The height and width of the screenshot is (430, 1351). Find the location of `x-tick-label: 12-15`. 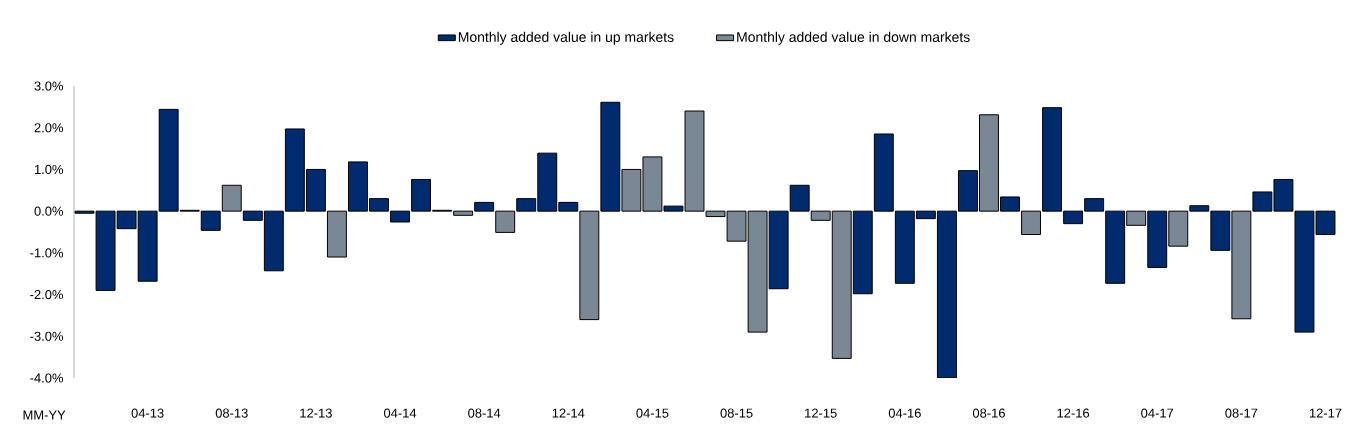

x-tick-label: 12-15 is located at coordinates (821, 413).